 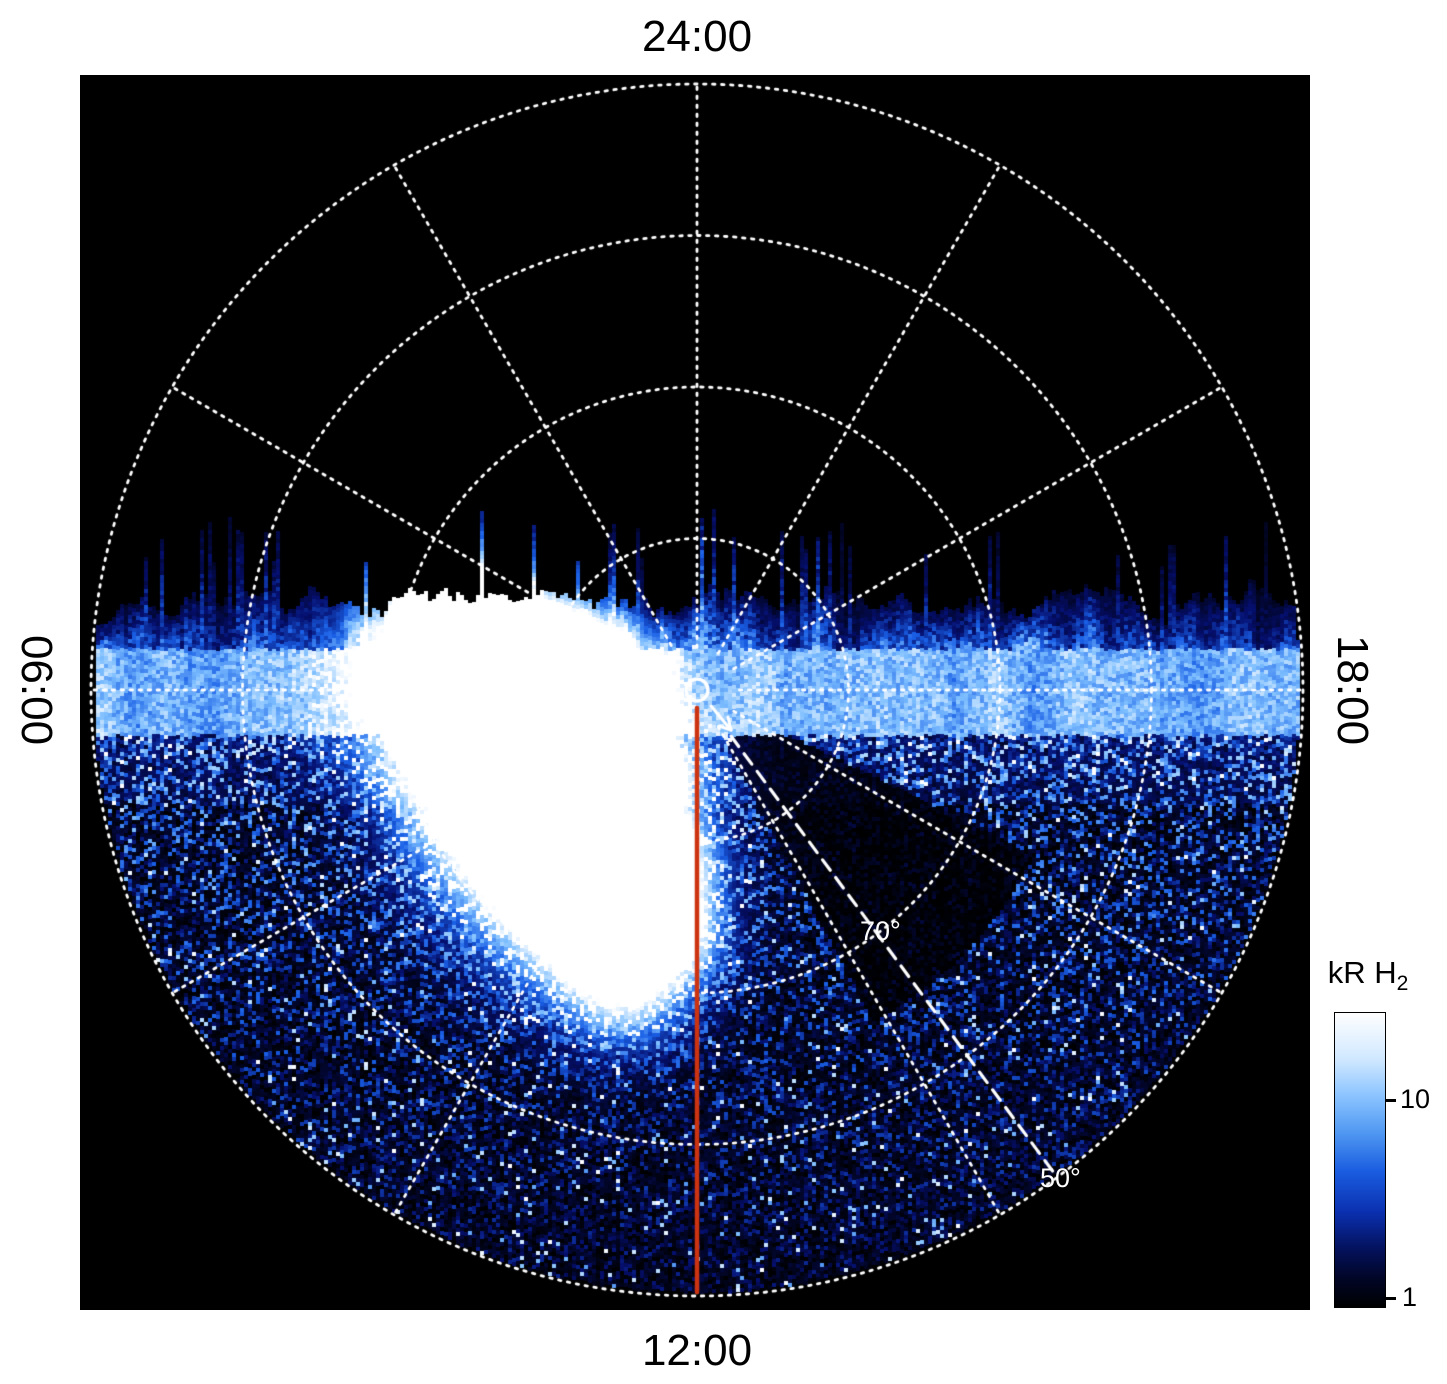 What do you see at coordinates (1410, 1297) in the screenshot?
I see `colorbar-tick-1-label: 1` at bounding box center [1410, 1297].